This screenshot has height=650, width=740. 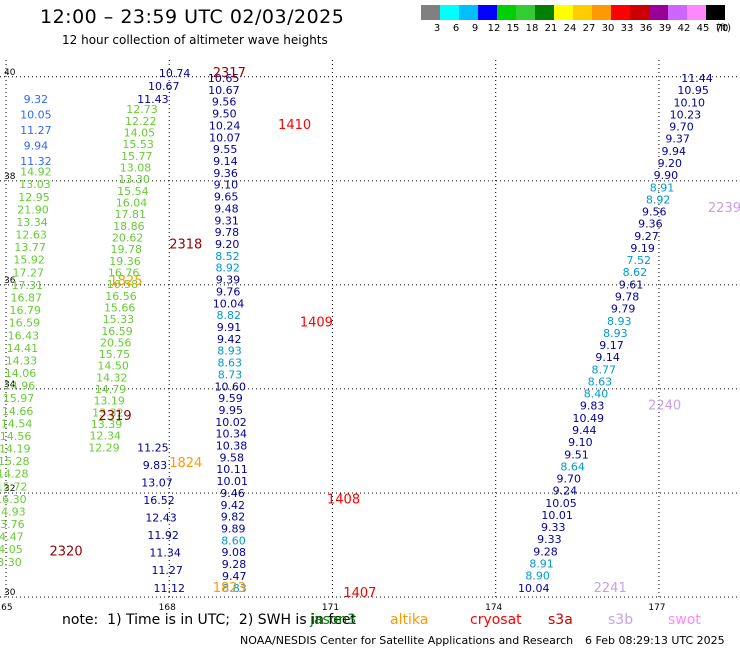 What do you see at coordinates (121, 296) in the screenshot?
I see `wave-height-point: 16.56` at bounding box center [121, 296].